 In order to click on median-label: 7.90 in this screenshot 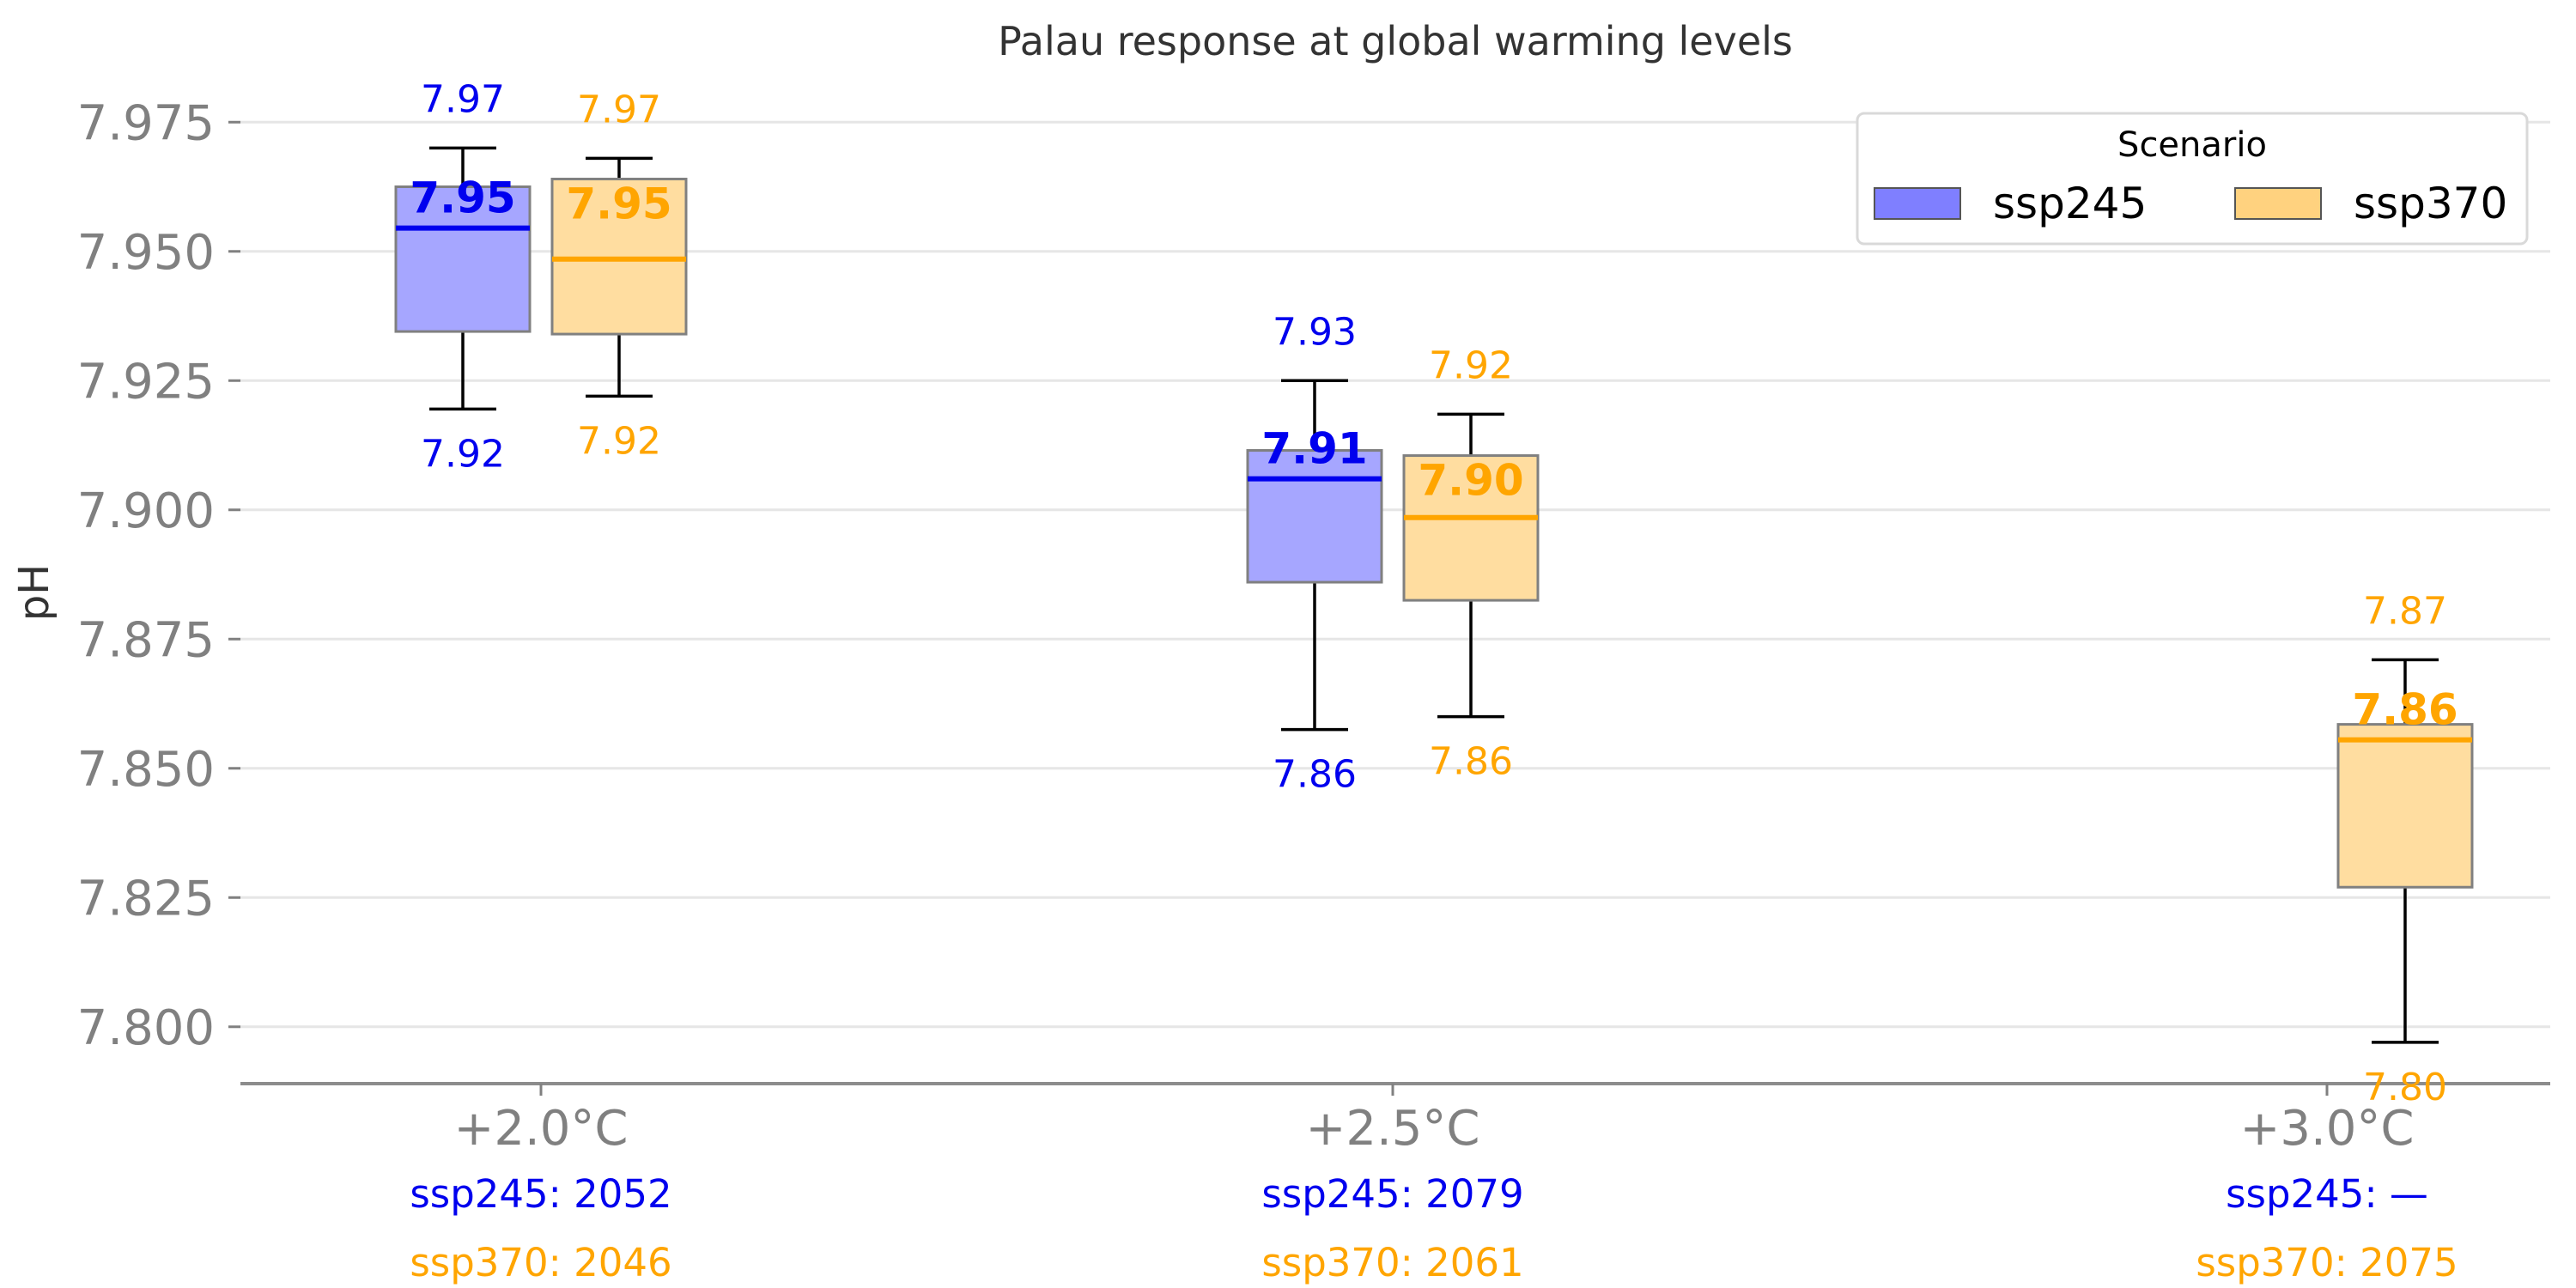, I will do `click(1470, 481)`.